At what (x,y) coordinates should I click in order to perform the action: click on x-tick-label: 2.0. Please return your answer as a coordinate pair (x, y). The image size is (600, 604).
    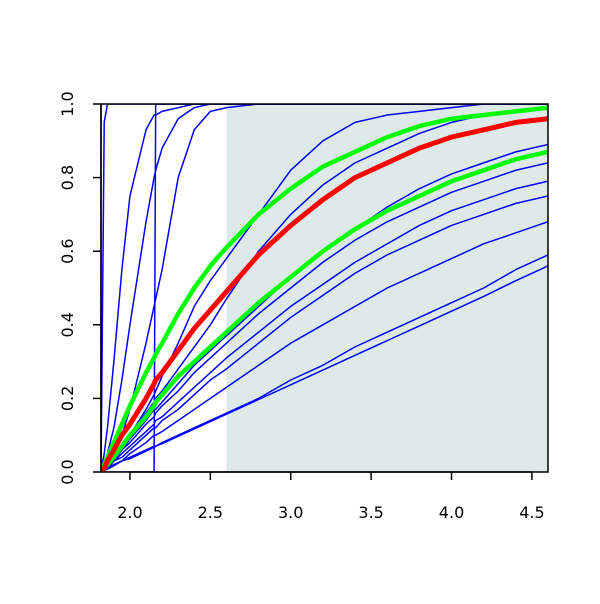
    Looking at the image, I should click on (129, 512).